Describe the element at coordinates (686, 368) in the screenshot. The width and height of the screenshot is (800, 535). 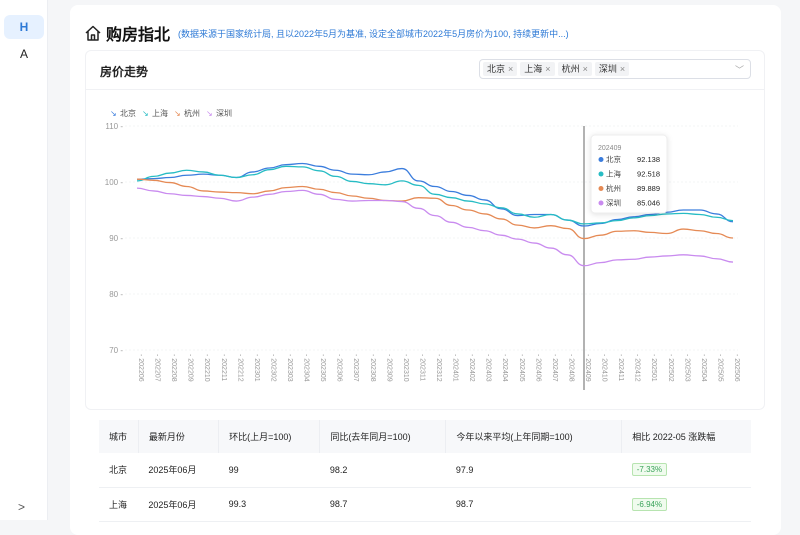
I see `x-tick-label: - 202503` at that location.